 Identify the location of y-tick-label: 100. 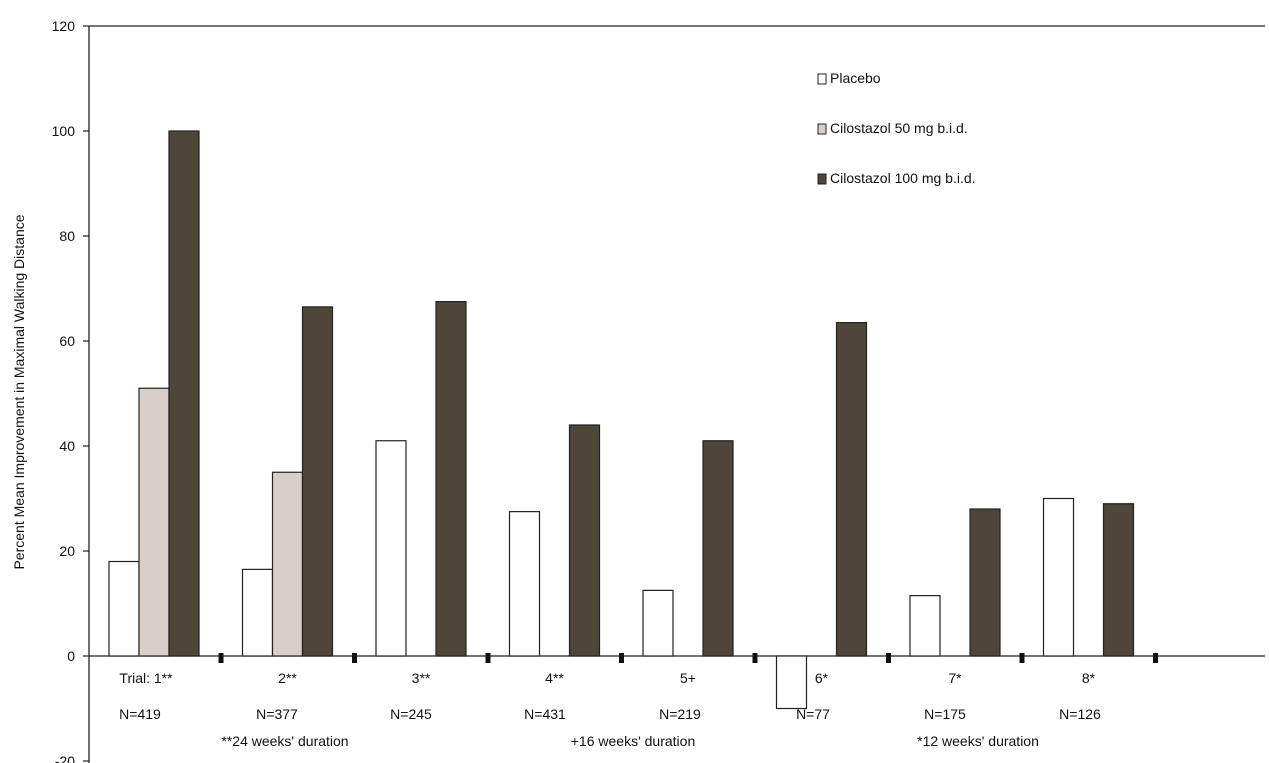
(64, 131).